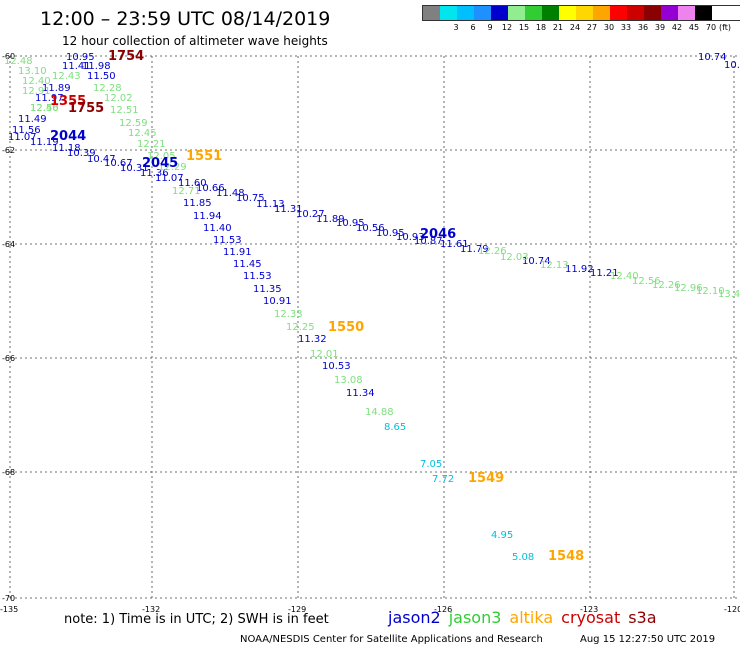  Describe the element at coordinates (360, 393) in the screenshot. I see `wave-height-label: 11.34` at that location.